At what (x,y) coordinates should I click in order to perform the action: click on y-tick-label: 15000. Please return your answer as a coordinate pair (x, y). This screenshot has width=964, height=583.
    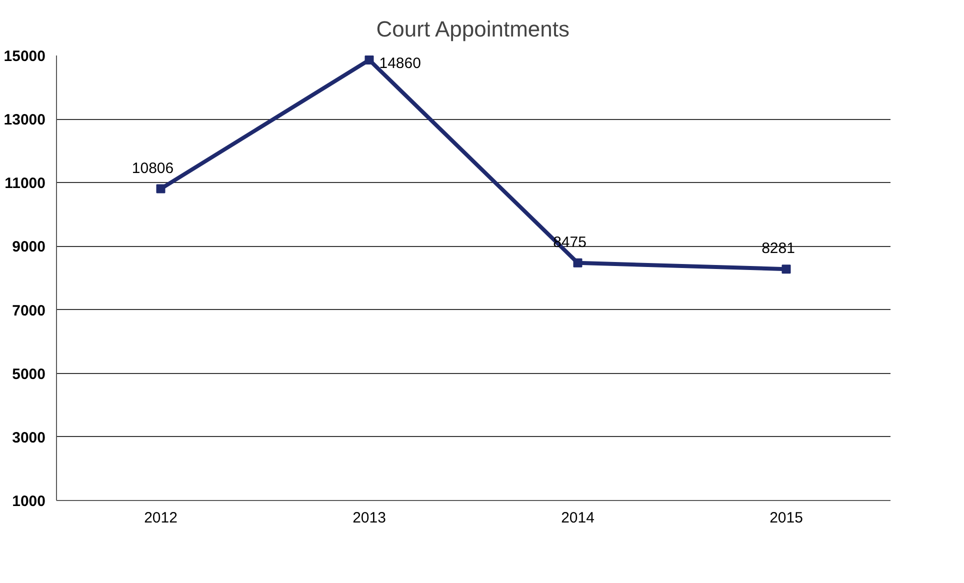
    Looking at the image, I should click on (25, 56).